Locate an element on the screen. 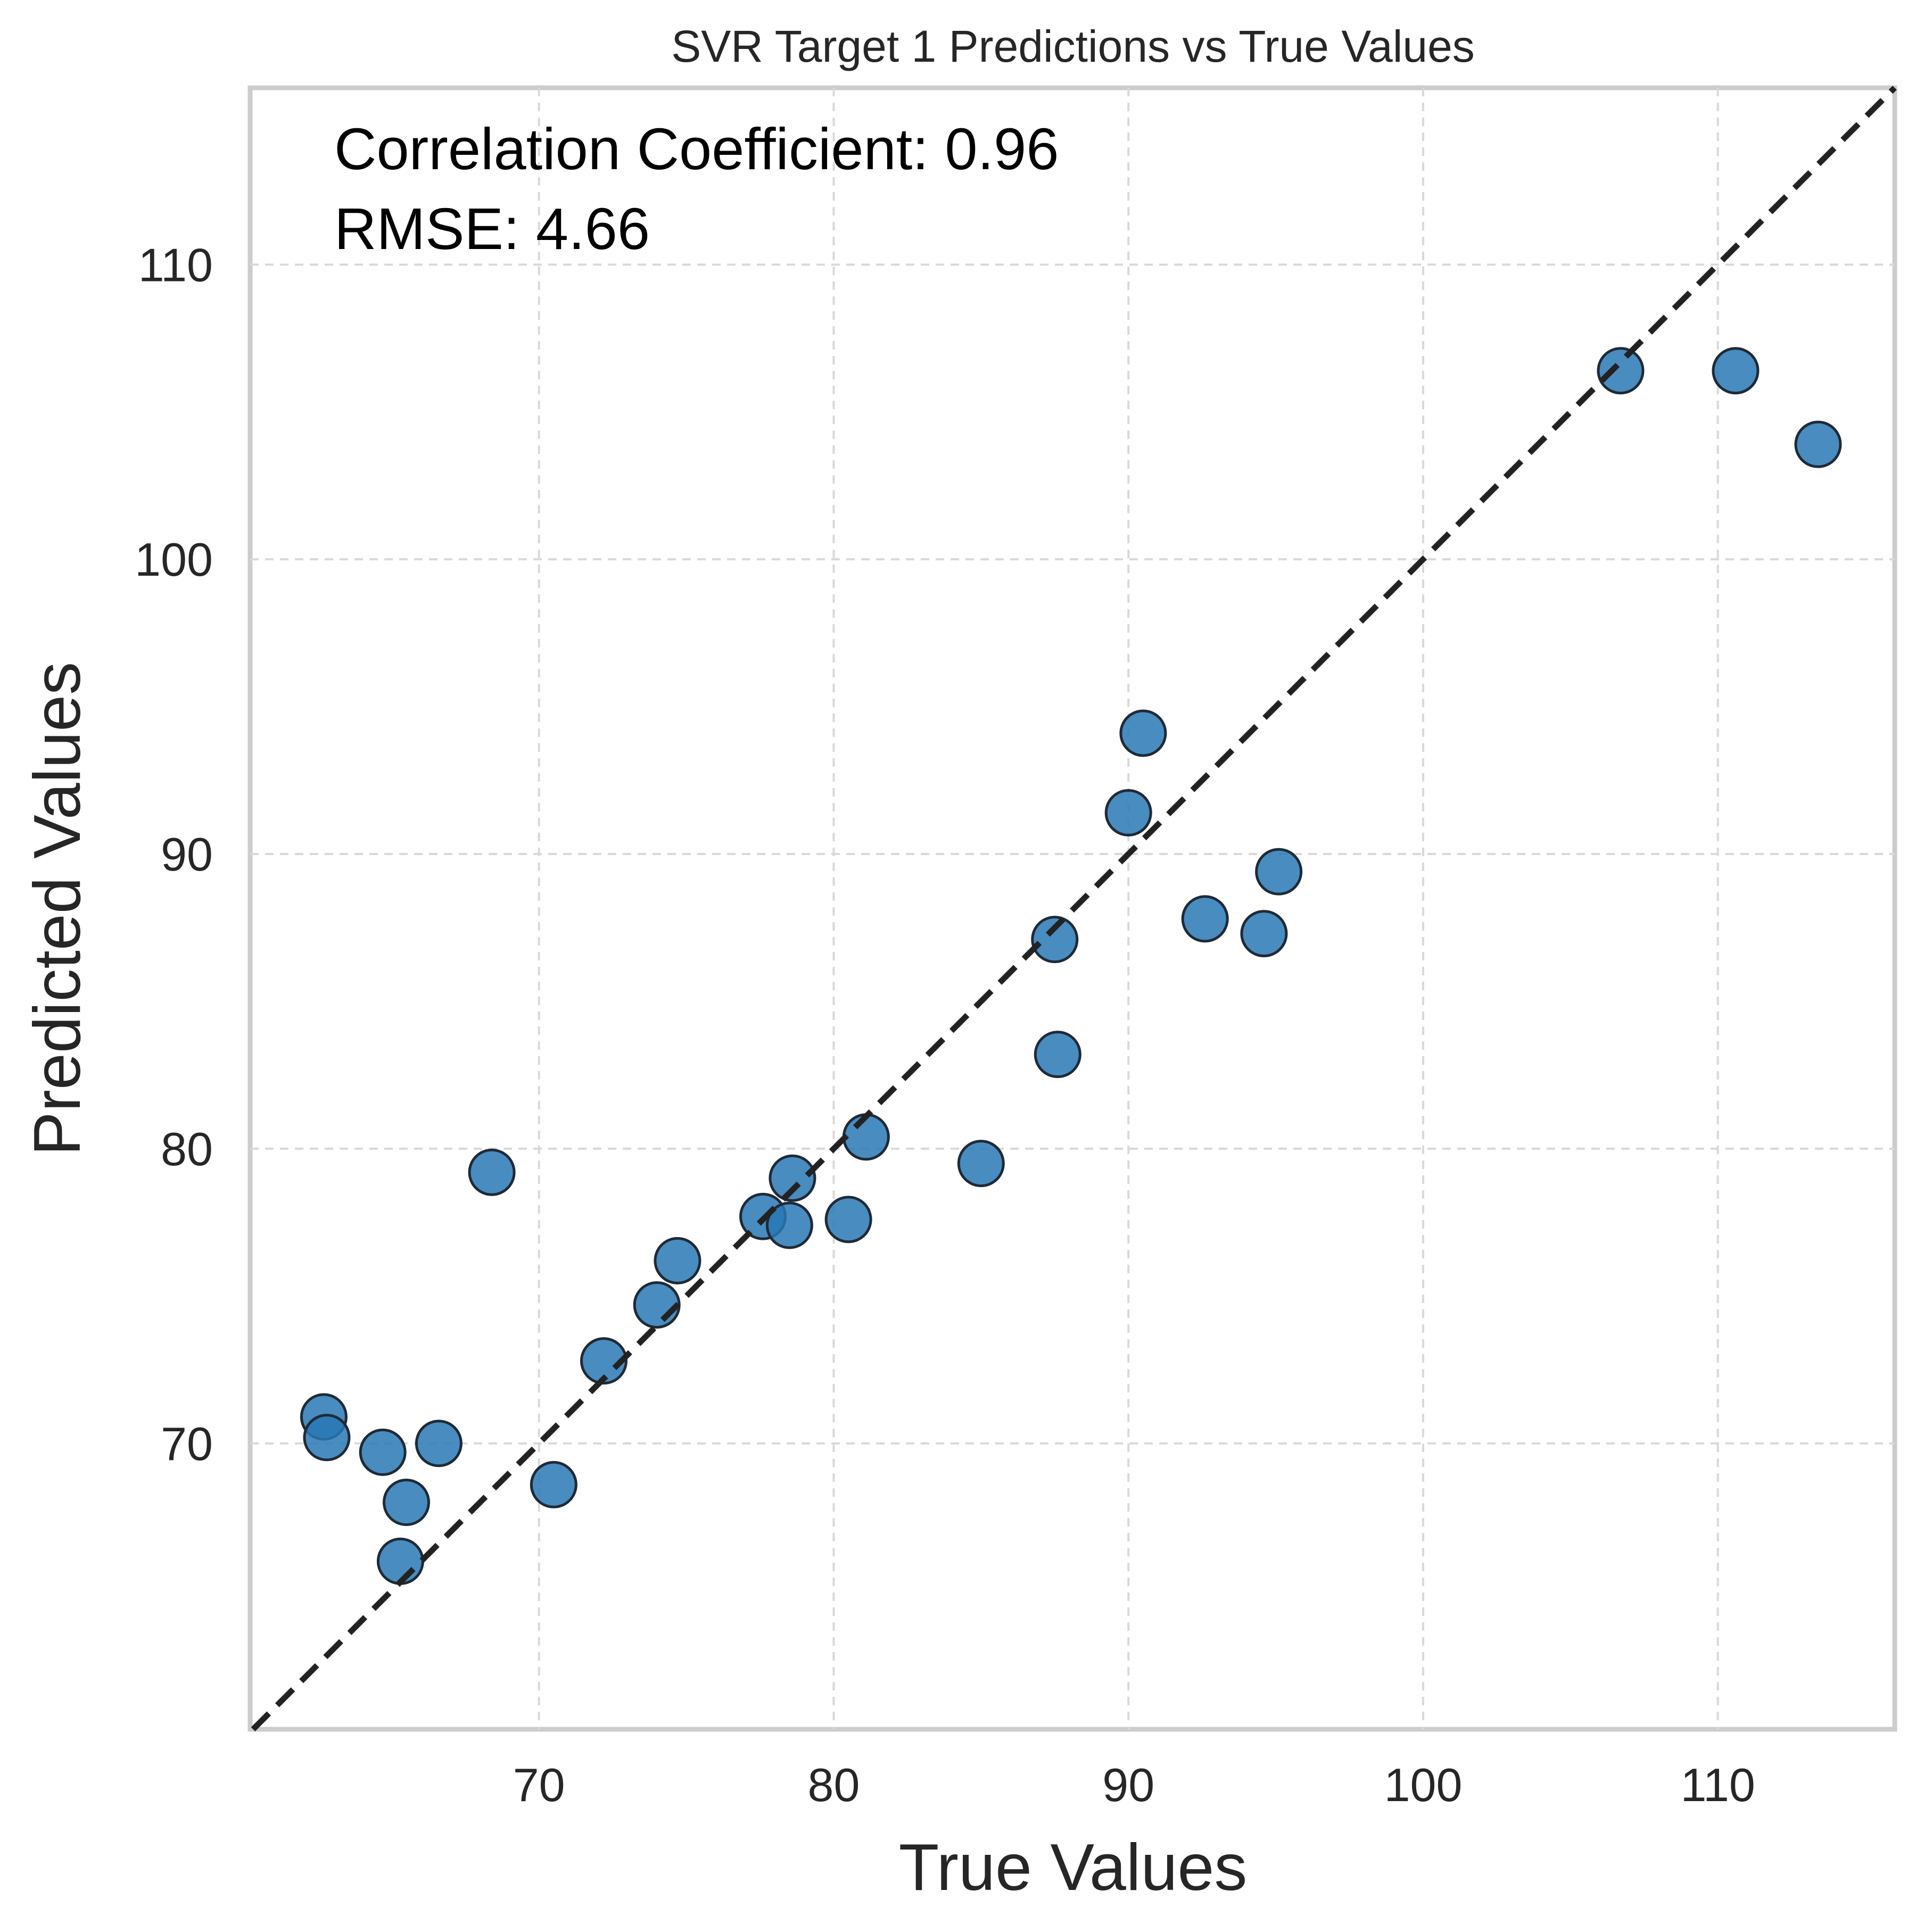 The width and height of the screenshot is (1916, 1932). x-tick-label: 110 is located at coordinates (1718, 1785).